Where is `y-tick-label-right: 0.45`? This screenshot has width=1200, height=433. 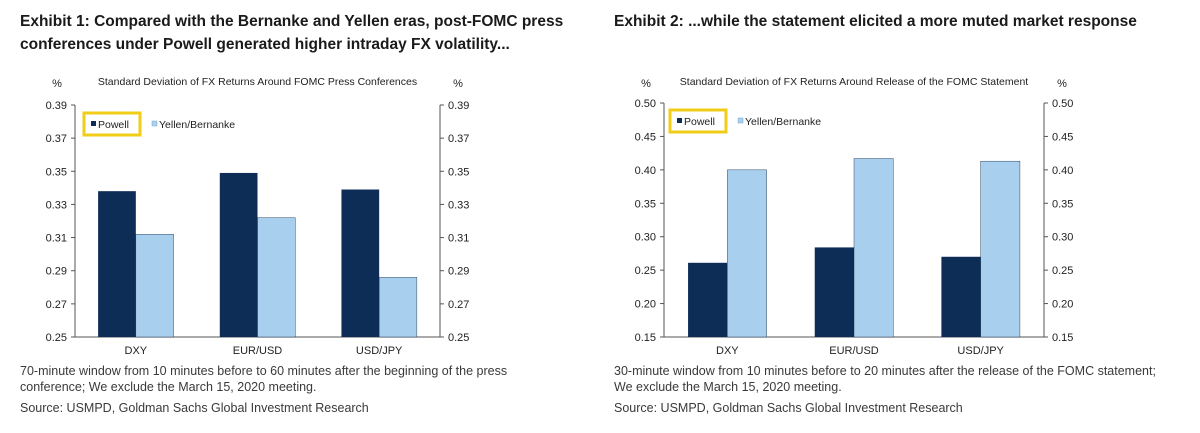 y-tick-label-right: 0.45 is located at coordinates (1062, 137).